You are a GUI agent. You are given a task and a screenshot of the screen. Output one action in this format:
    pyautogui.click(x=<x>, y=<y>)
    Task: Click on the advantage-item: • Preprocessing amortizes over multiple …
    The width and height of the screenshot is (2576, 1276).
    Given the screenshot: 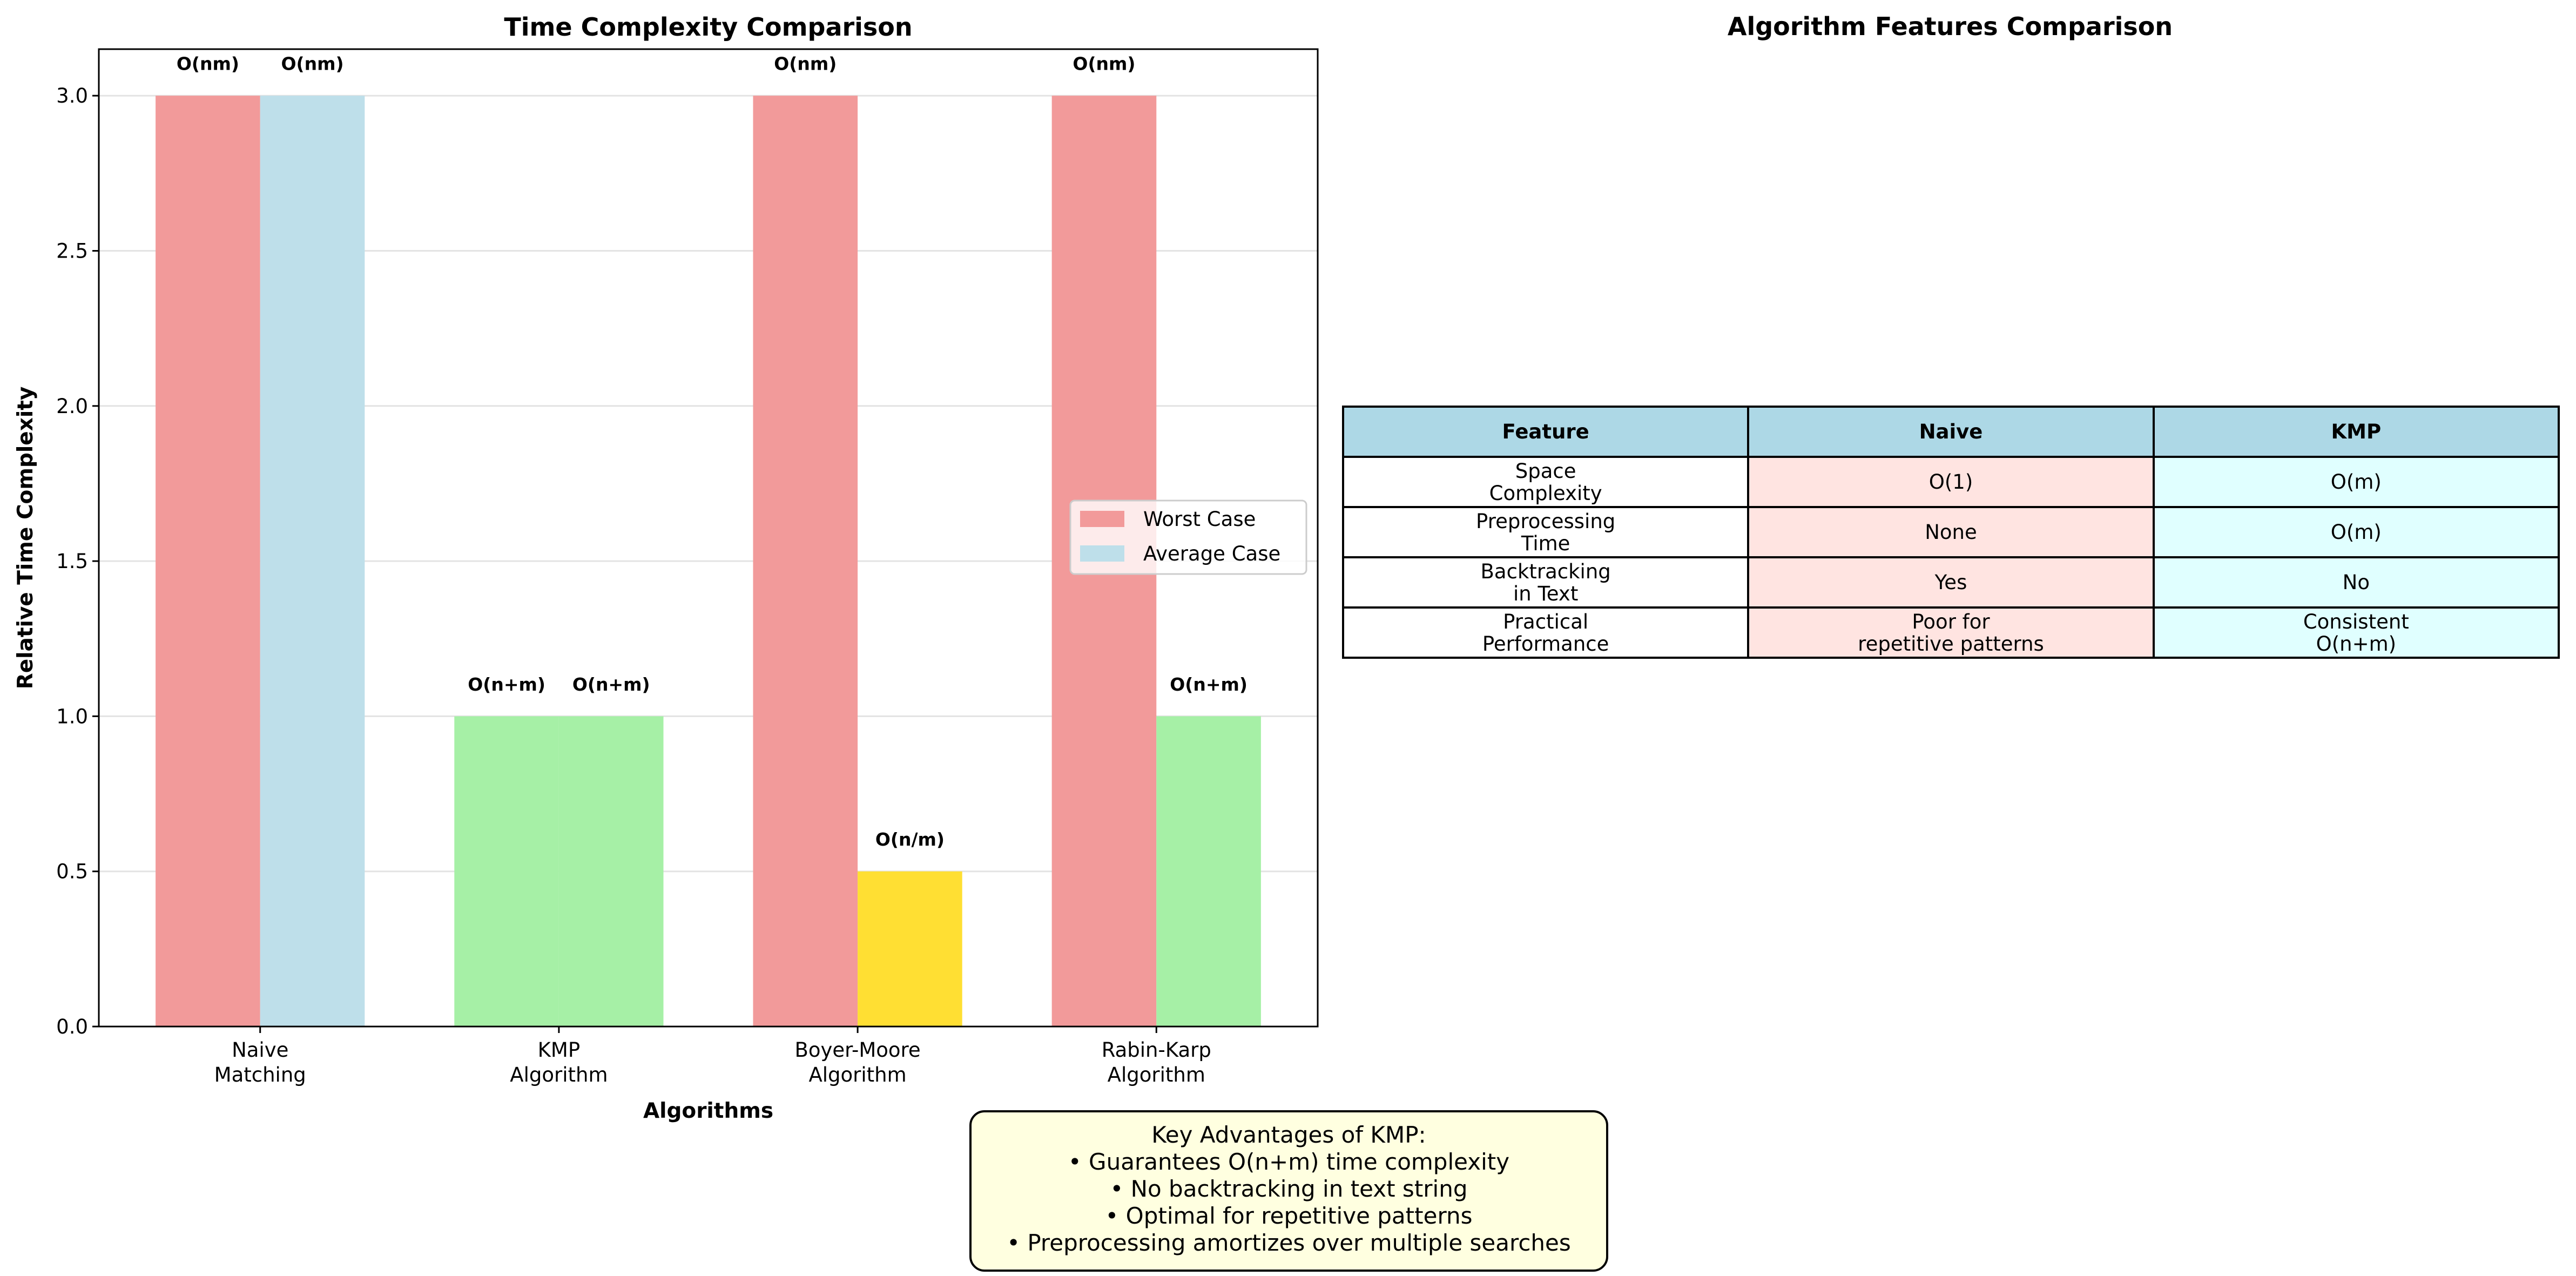 What is the action you would take?
    pyautogui.click(x=1289, y=1243)
    